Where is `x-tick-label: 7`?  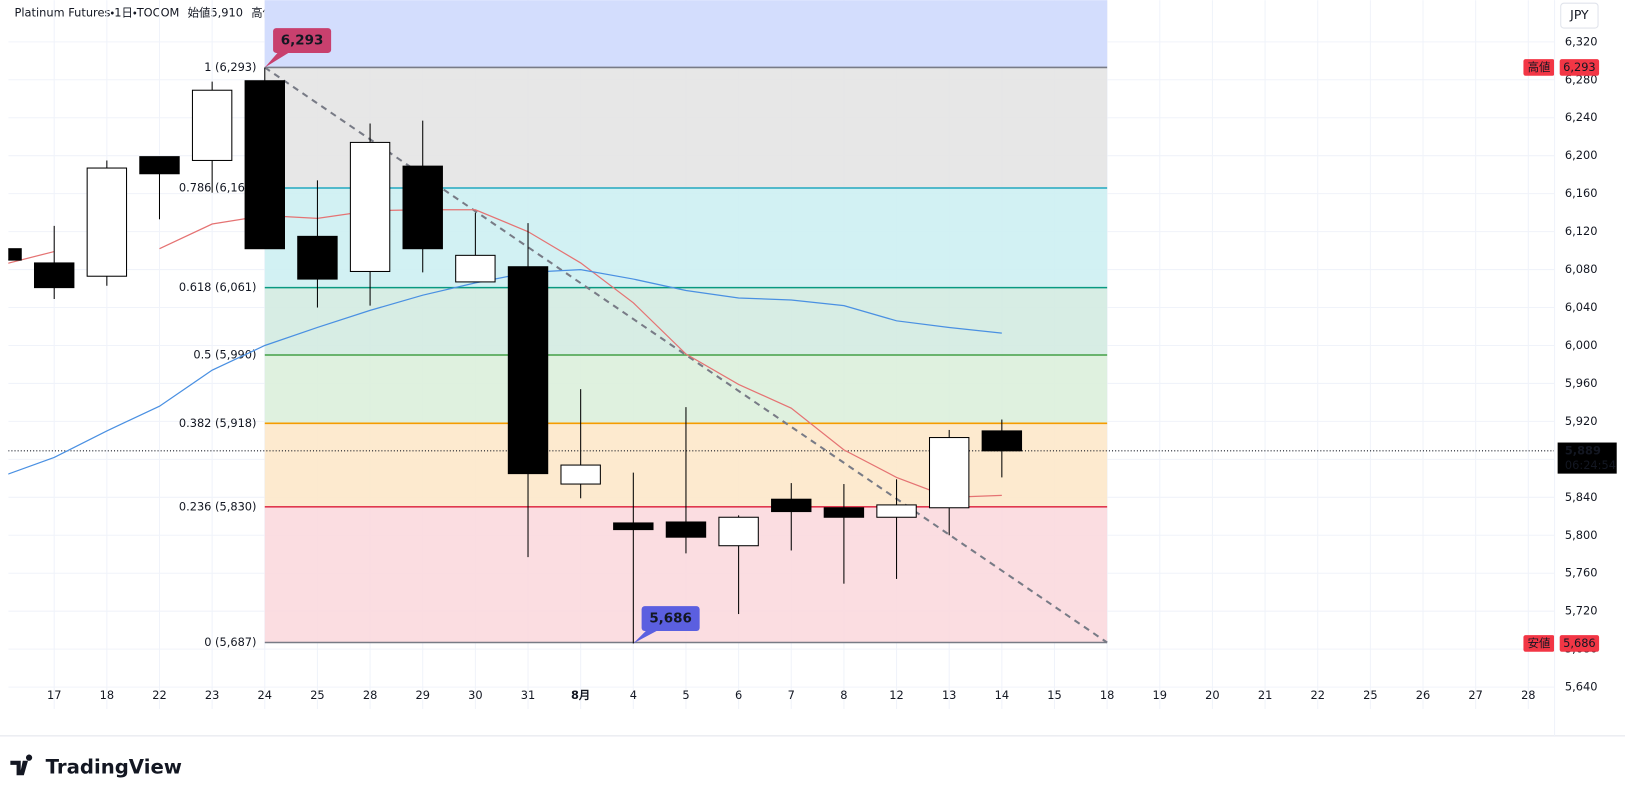
x-tick-label: 7 is located at coordinates (791, 695).